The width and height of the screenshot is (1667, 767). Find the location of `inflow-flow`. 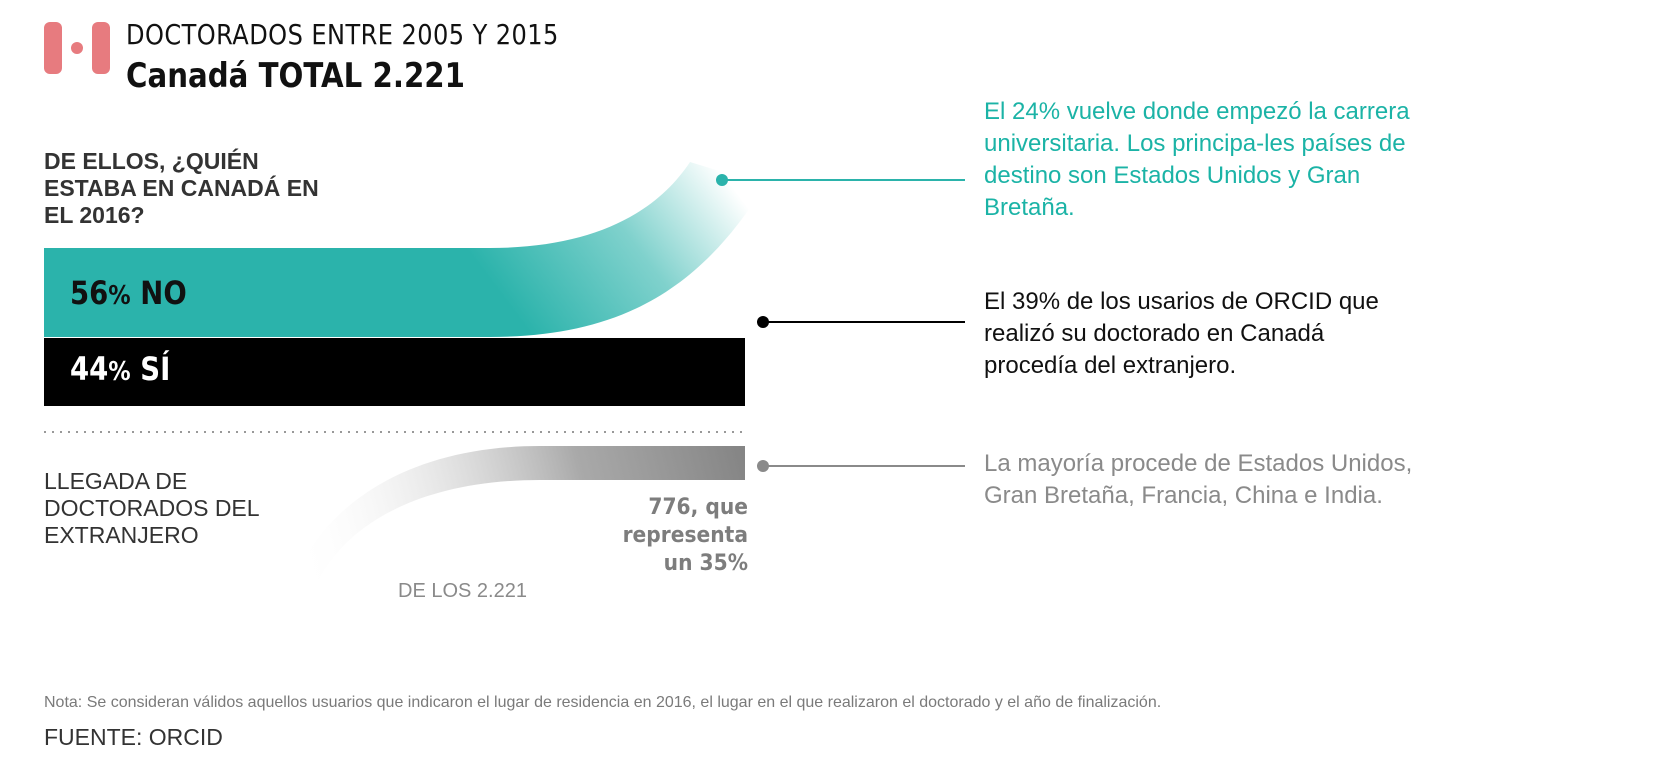

inflow-flow is located at coordinates (521, 514).